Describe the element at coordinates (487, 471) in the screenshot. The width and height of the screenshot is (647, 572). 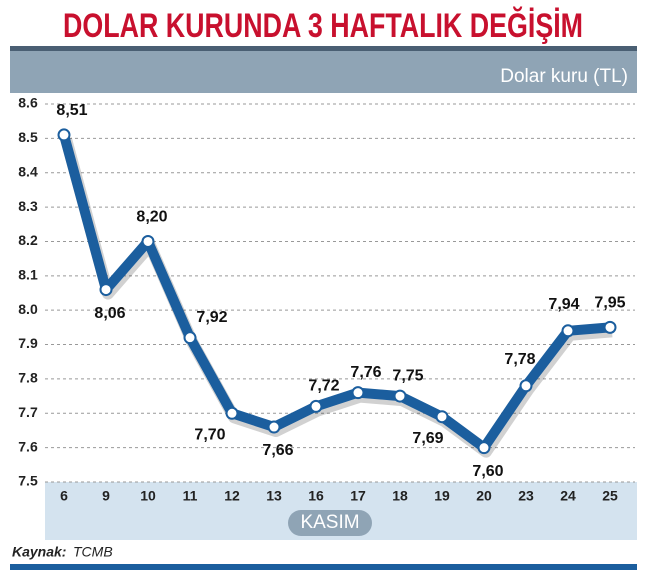
I see `value-label: 7,60` at that location.